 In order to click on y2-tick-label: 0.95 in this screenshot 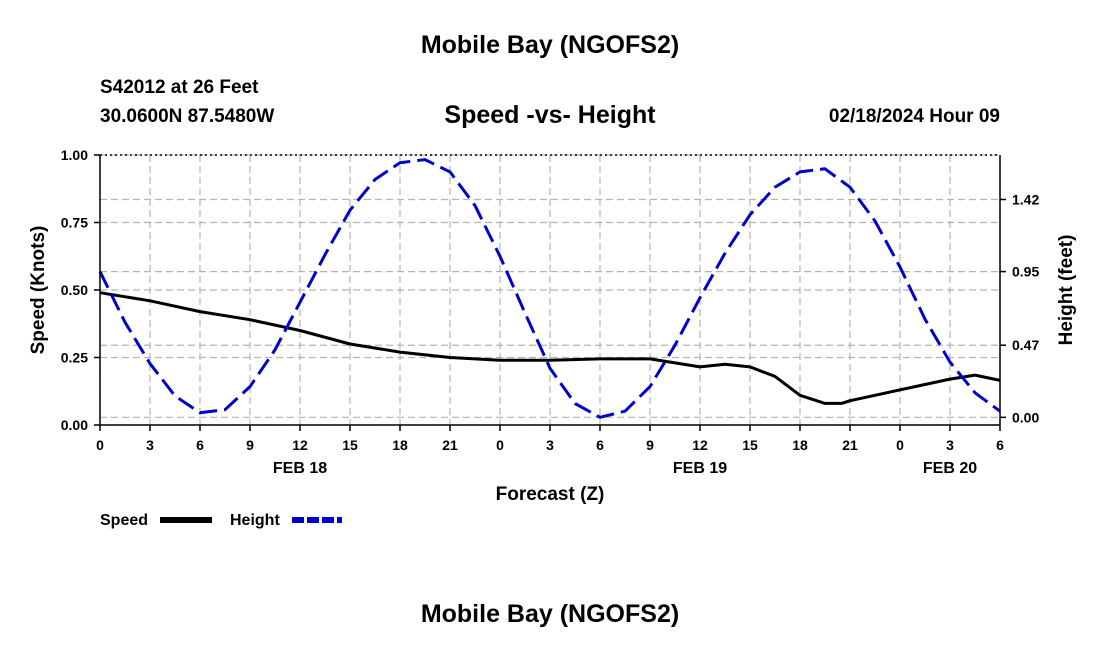, I will do `click(1025, 272)`.